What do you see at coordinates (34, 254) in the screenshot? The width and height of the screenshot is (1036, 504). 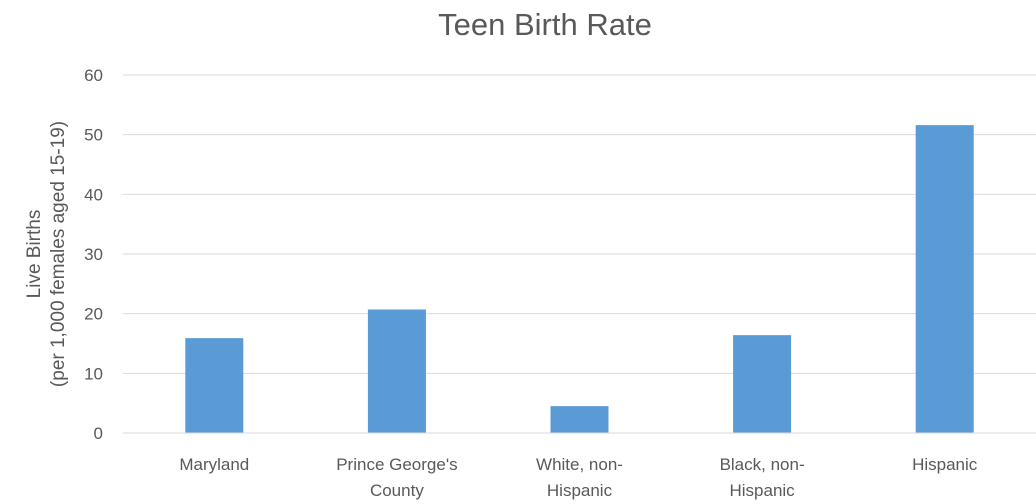 I see `y-axis-label-line-1: Live Births` at bounding box center [34, 254].